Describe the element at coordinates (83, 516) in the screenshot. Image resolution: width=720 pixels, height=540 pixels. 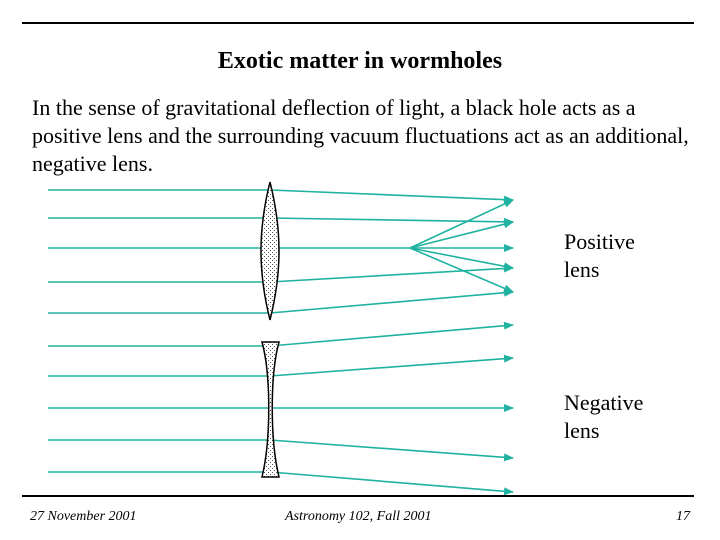
I see `footer-date: 27 November 2001` at that location.